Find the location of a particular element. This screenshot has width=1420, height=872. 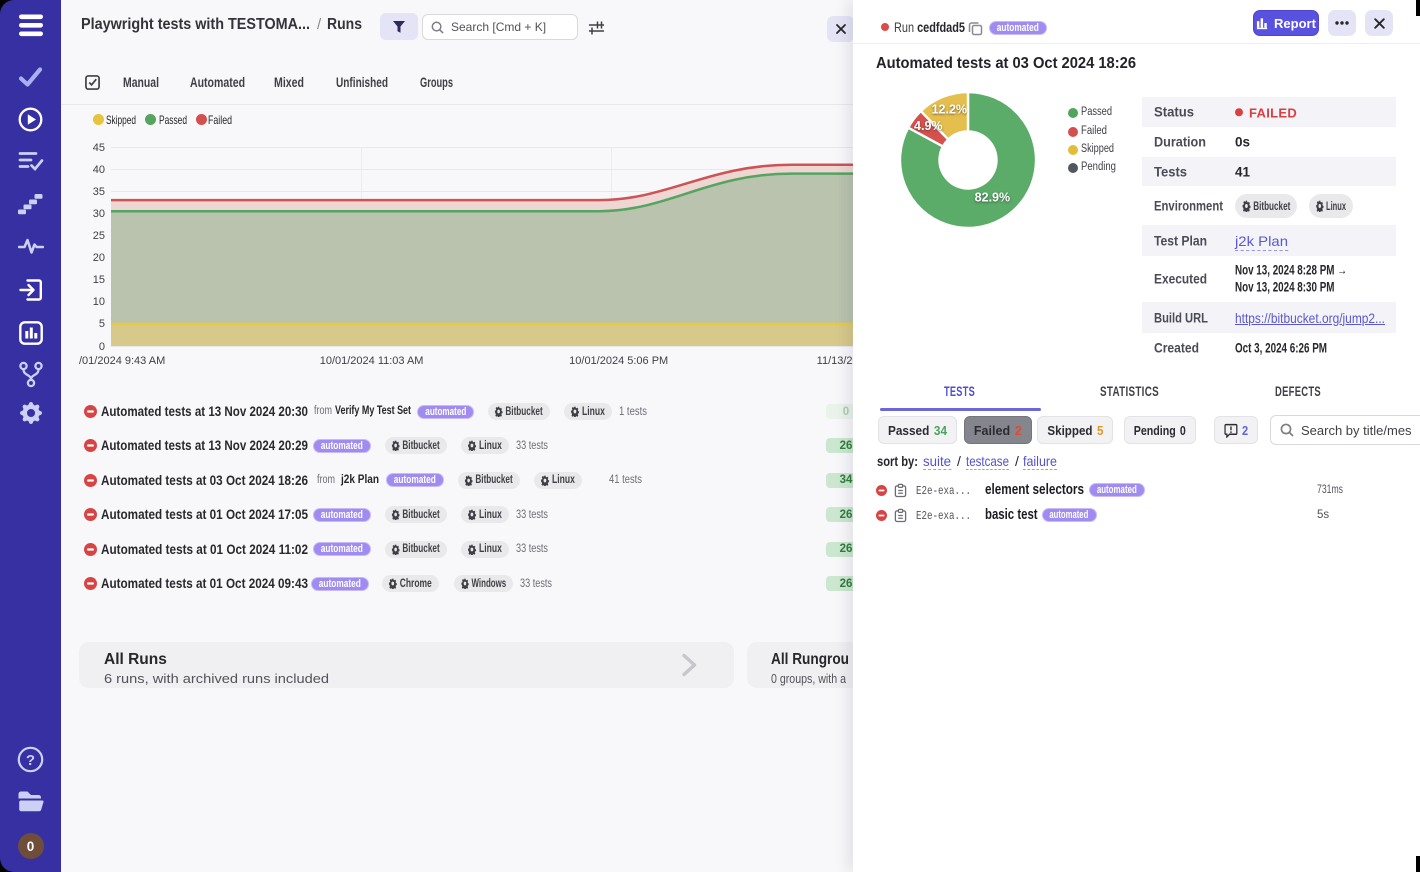

svg-text: 82.9% is located at coordinates (992, 198).